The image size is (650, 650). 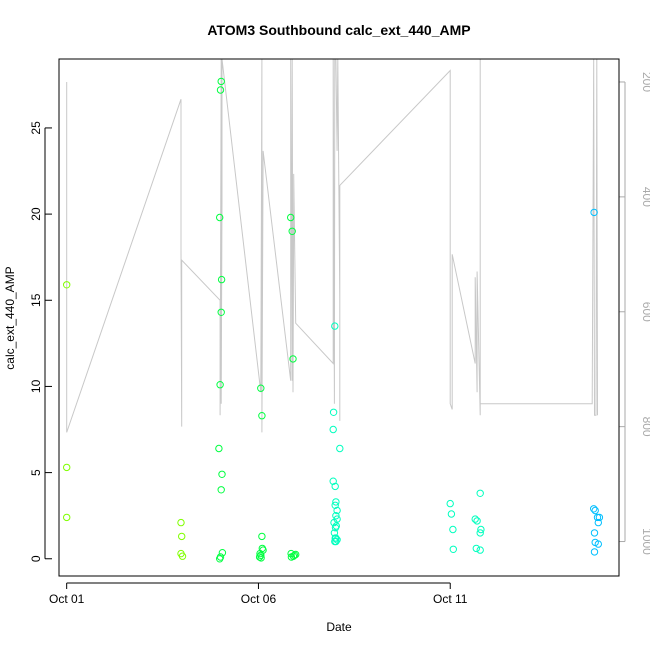 What do you see at coordinates (36, 472) in the screenshot?
I see `y-tick-label: 5` at bounding box center [36, 472].